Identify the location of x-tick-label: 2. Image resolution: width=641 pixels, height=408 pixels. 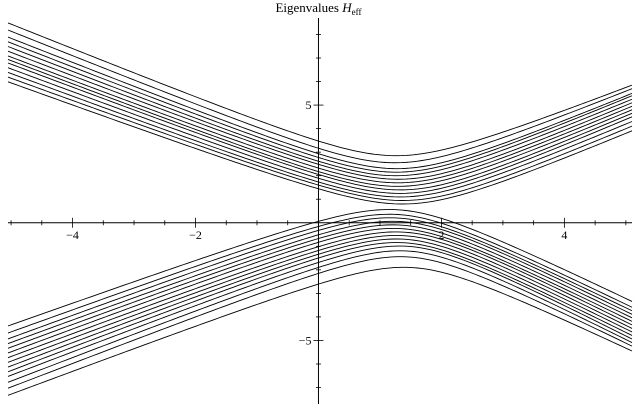
(441, 235).